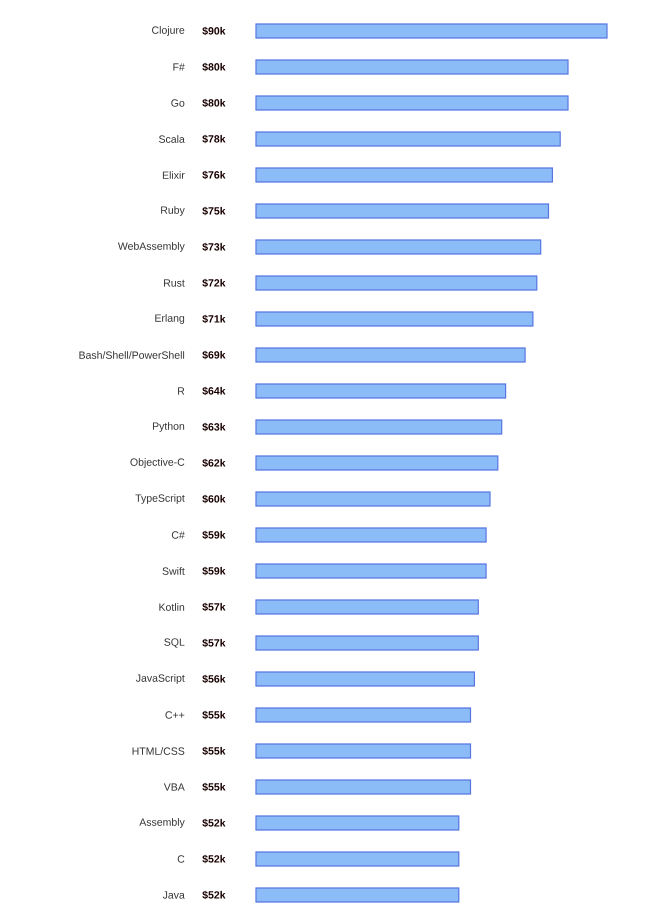 This screenshot has width=657, height=923. I want to click on y-tick-label: TypeScript, so click(160, 499).